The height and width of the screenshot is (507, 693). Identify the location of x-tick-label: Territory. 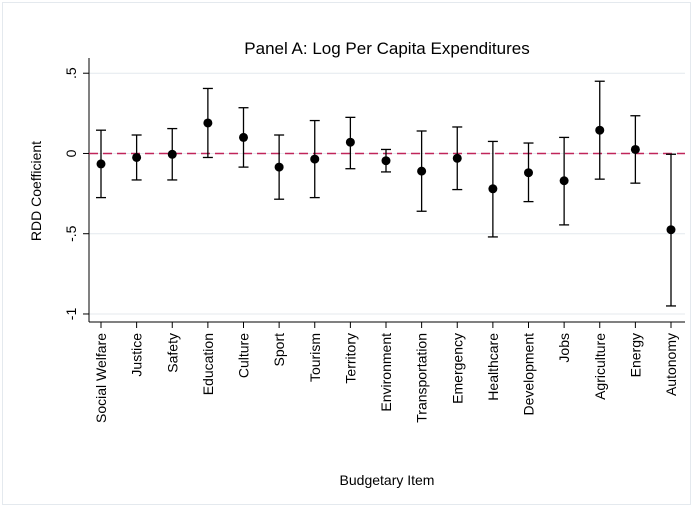
(350, 358).